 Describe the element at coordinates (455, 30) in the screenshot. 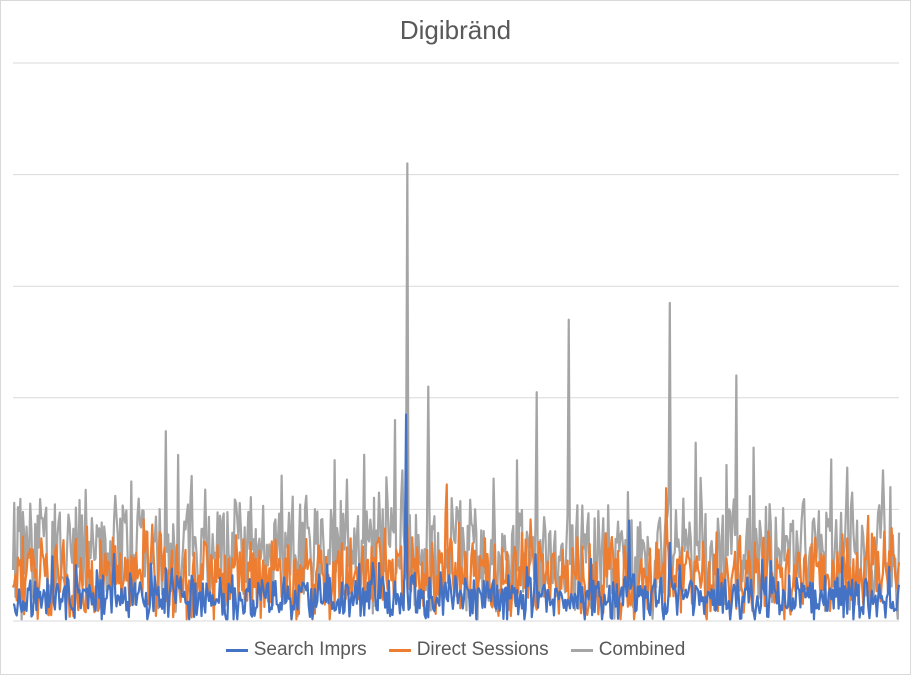

I see `chart-title: Digibränd` at that location.